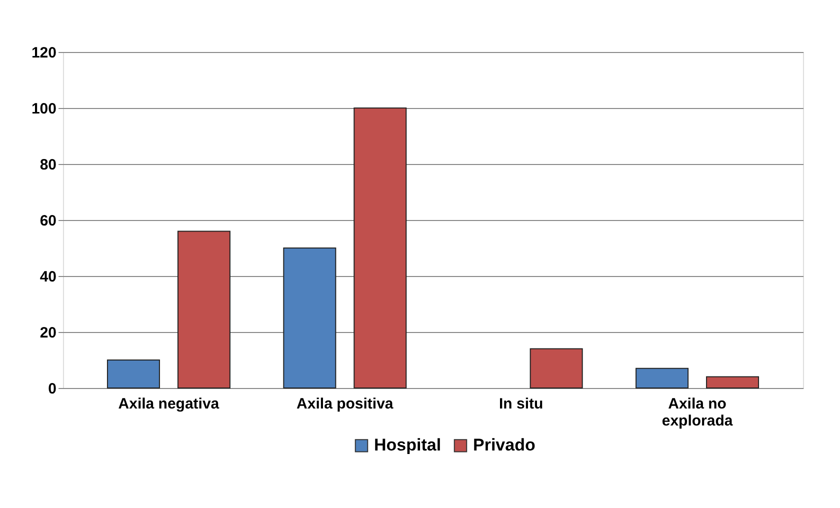 The image size is (840, 508). I want to click on y-tick-label: 60, so click(48, 221).